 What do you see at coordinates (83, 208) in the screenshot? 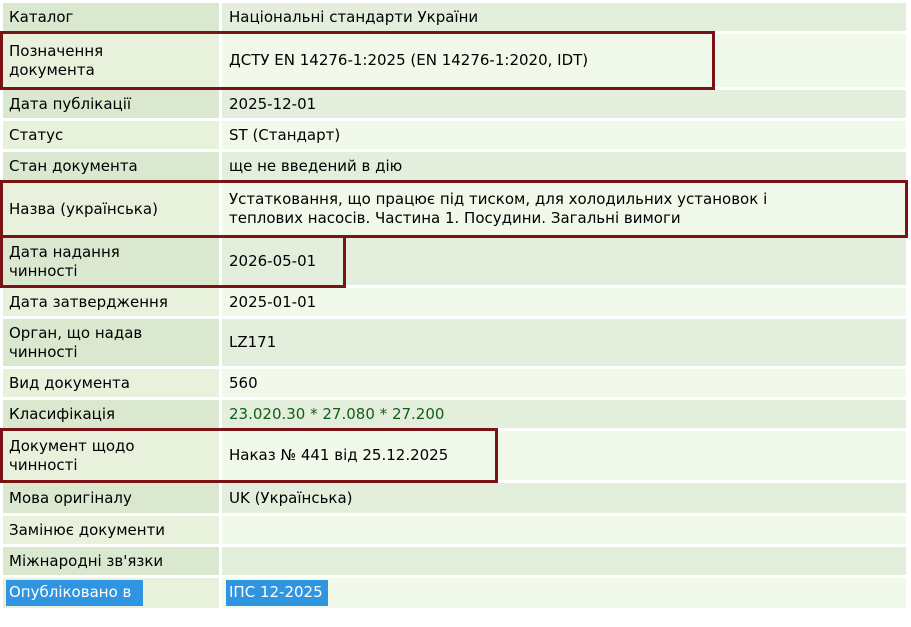
I see `label-text: Назва (українська)` at bounding box center [83, 208].